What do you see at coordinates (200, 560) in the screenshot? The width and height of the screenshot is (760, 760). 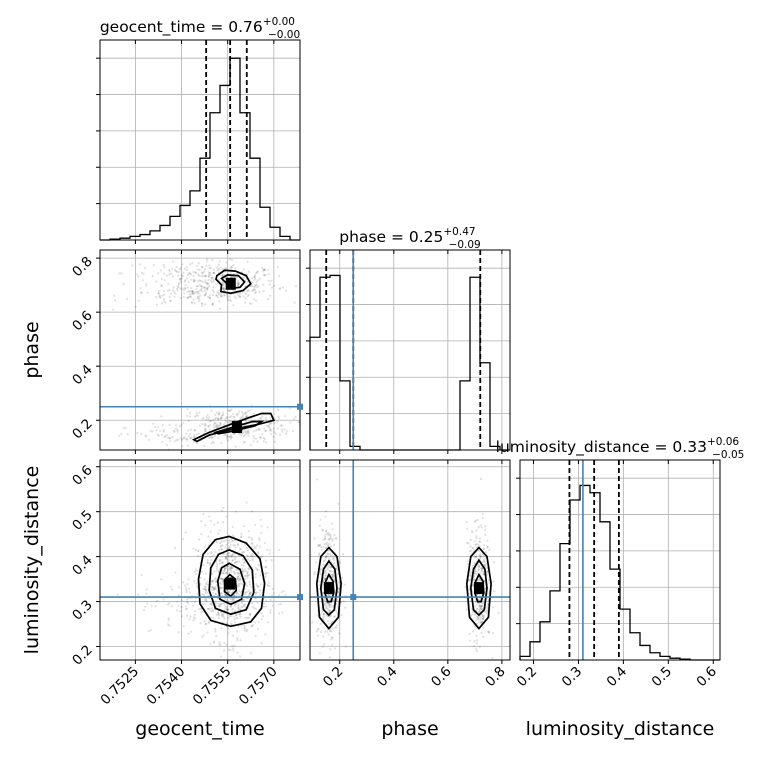 I see `grid-r2c0` at bounding box center [200, 560].